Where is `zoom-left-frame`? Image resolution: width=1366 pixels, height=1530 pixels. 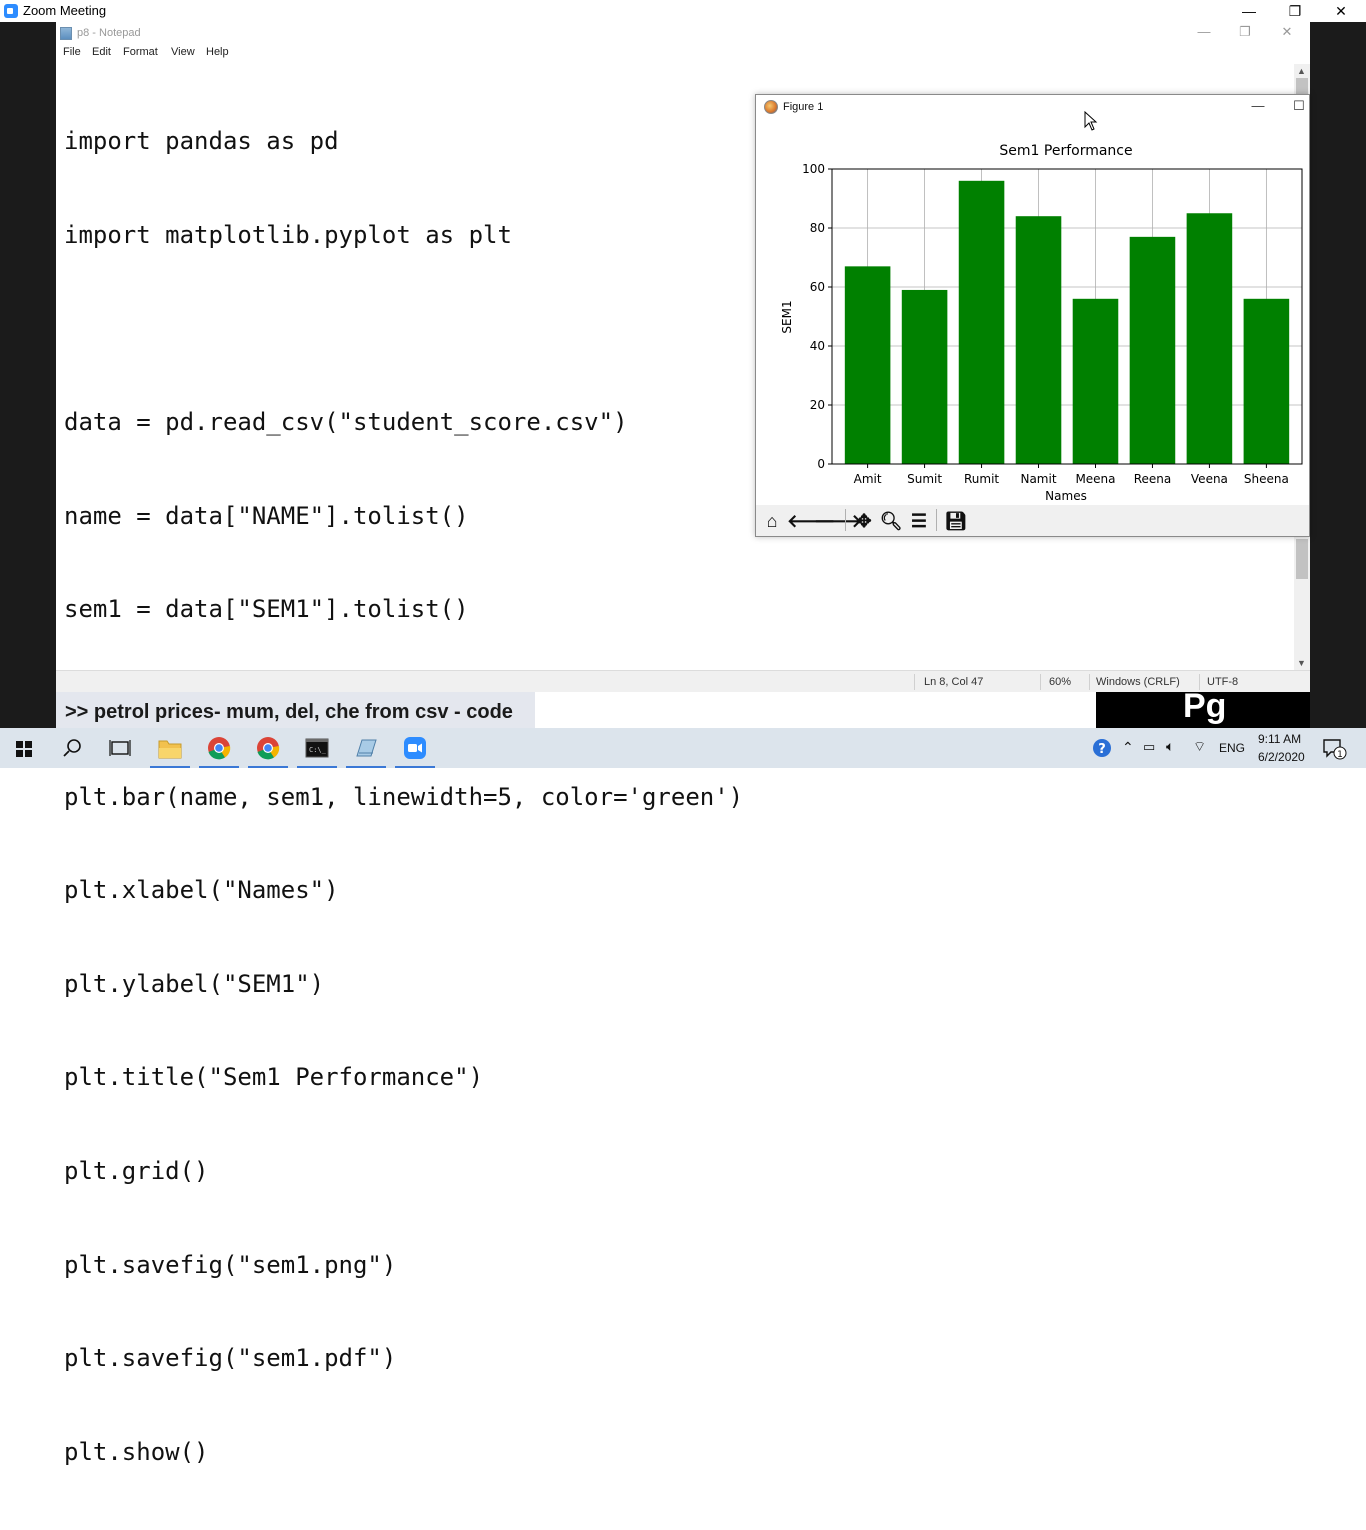 zoom-left-frame is located at coordinates (28, 375).